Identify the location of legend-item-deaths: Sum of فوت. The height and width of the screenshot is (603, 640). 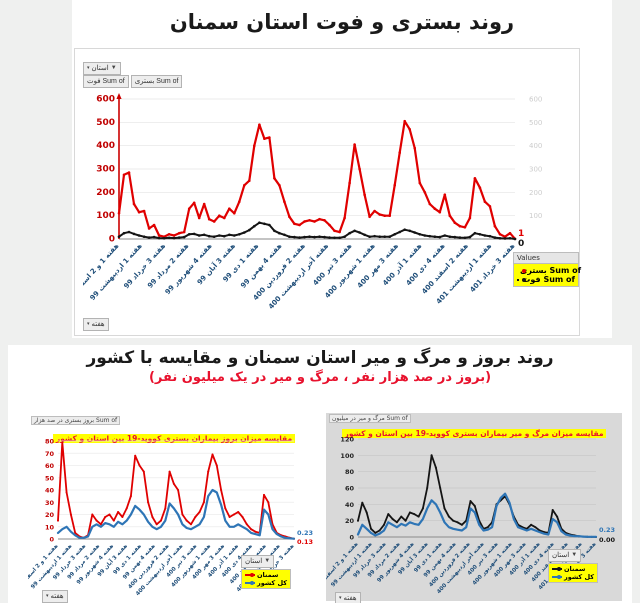
(546, 279).